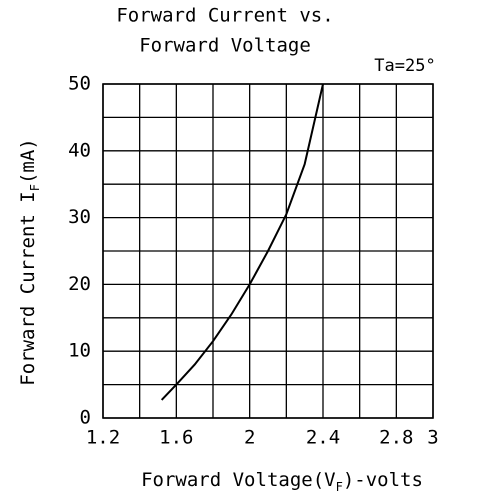 This screenshot has height=497, width=478. Describe the element at coordinates (396, 438) in the screenshot. I see `x-tick-label: 2.8` at that location.